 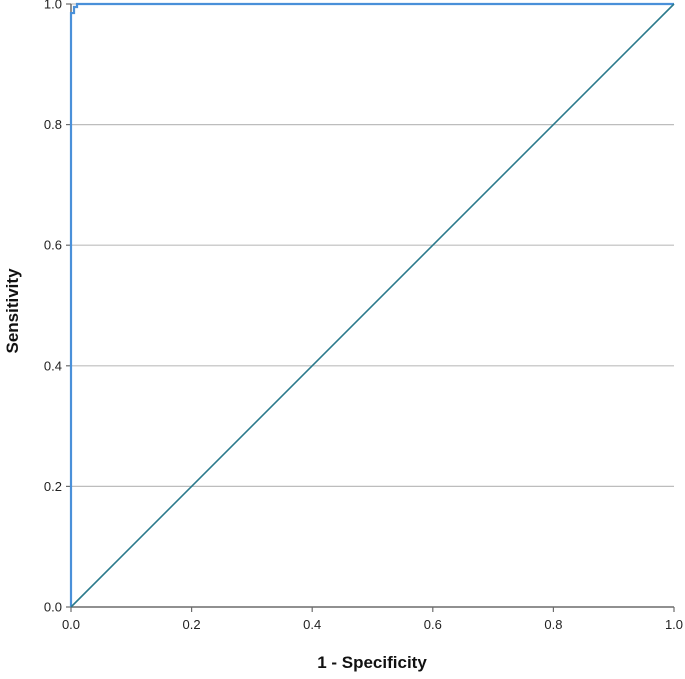 I want to click on x-tick-label: 1.0, so click(x=674, y=624).